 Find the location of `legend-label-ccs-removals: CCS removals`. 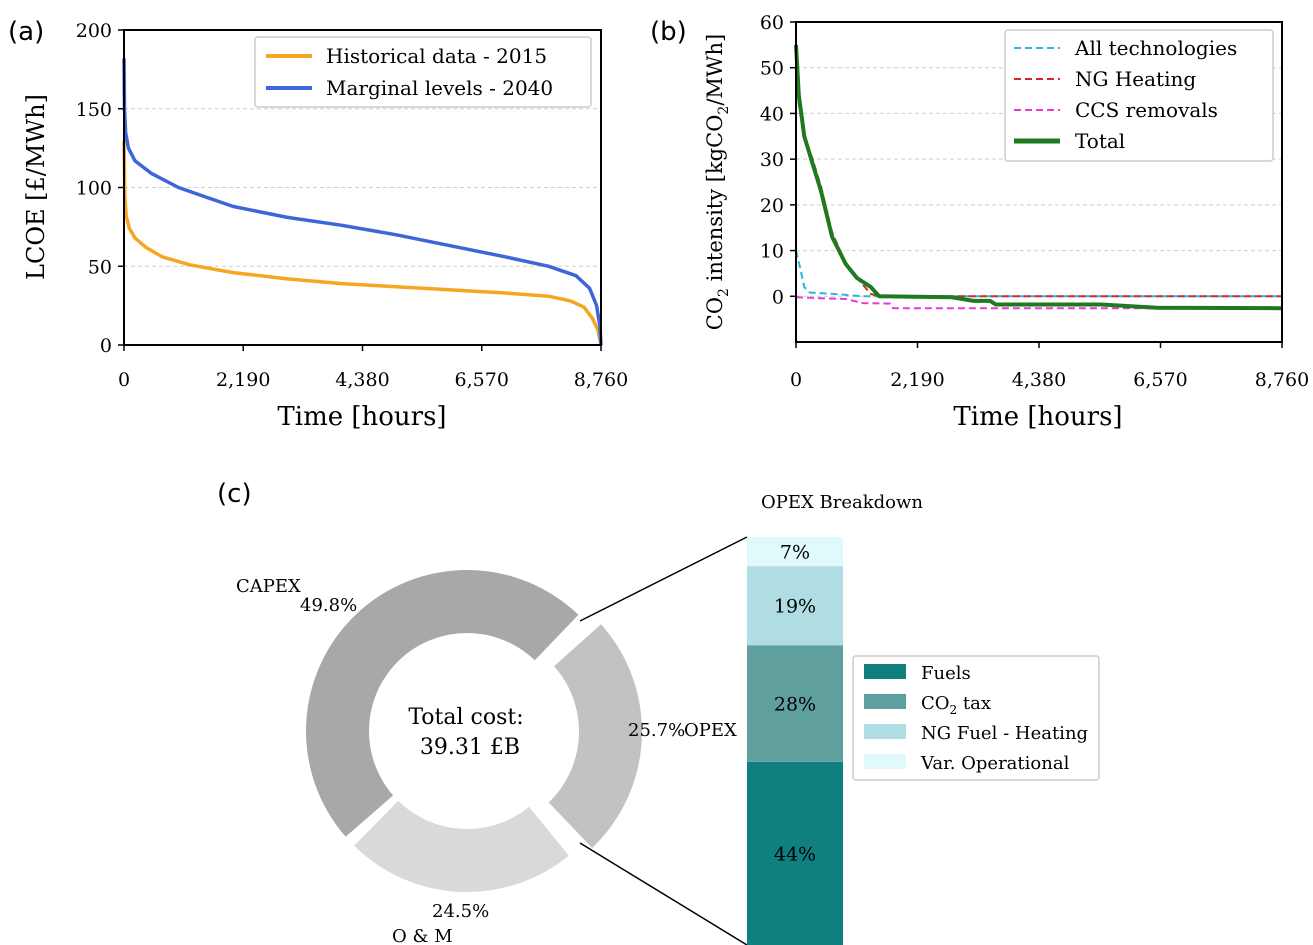

legend-label-ccs-removals: CCS removals is located at coordinates (1146, 110).